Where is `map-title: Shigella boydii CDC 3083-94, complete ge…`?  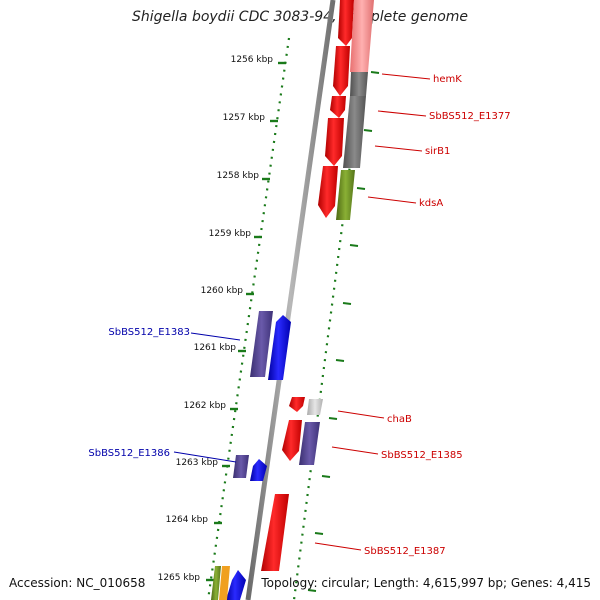 map-title: Shigella boydii CDC 3083-94, complete ge… is located at coordinates (300, 17).